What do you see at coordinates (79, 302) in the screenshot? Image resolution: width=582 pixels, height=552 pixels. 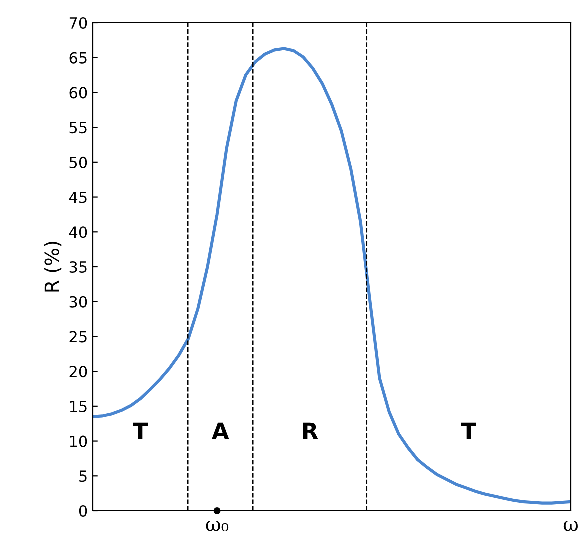 I see `y-tick-label: 30` at bounding box center [79, 302].